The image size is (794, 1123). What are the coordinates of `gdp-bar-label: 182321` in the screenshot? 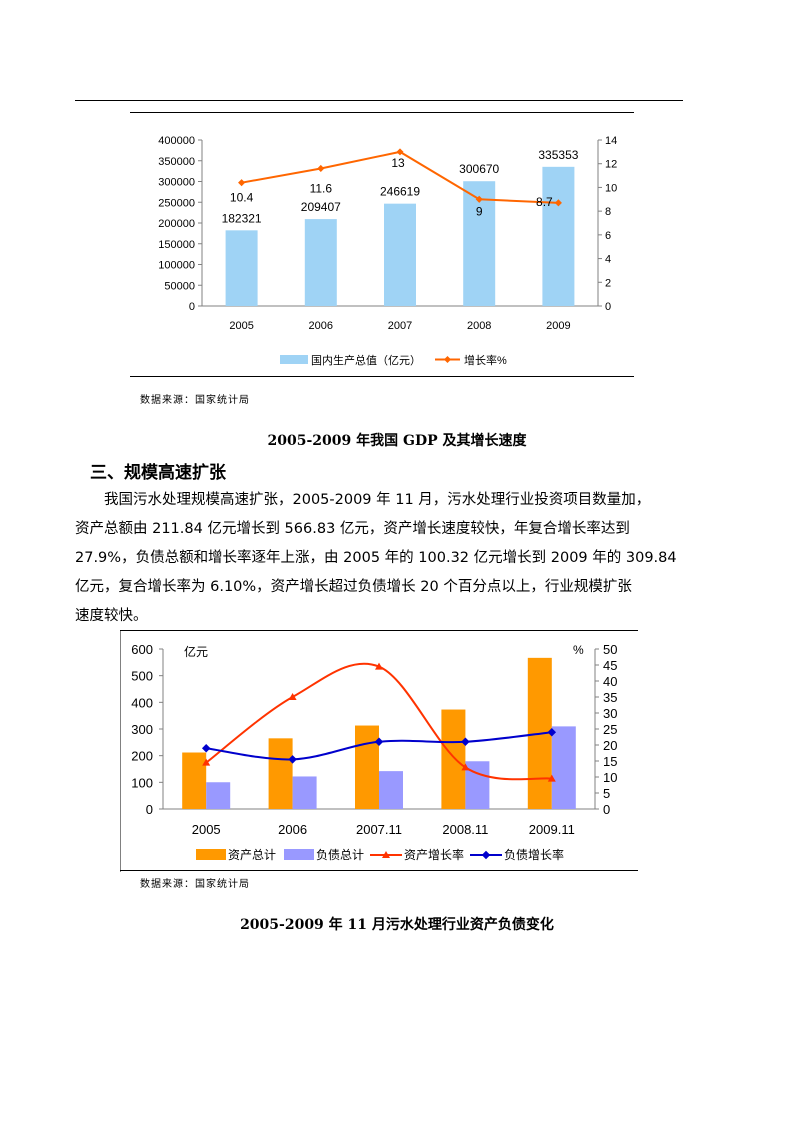 It's located at (242, 218).